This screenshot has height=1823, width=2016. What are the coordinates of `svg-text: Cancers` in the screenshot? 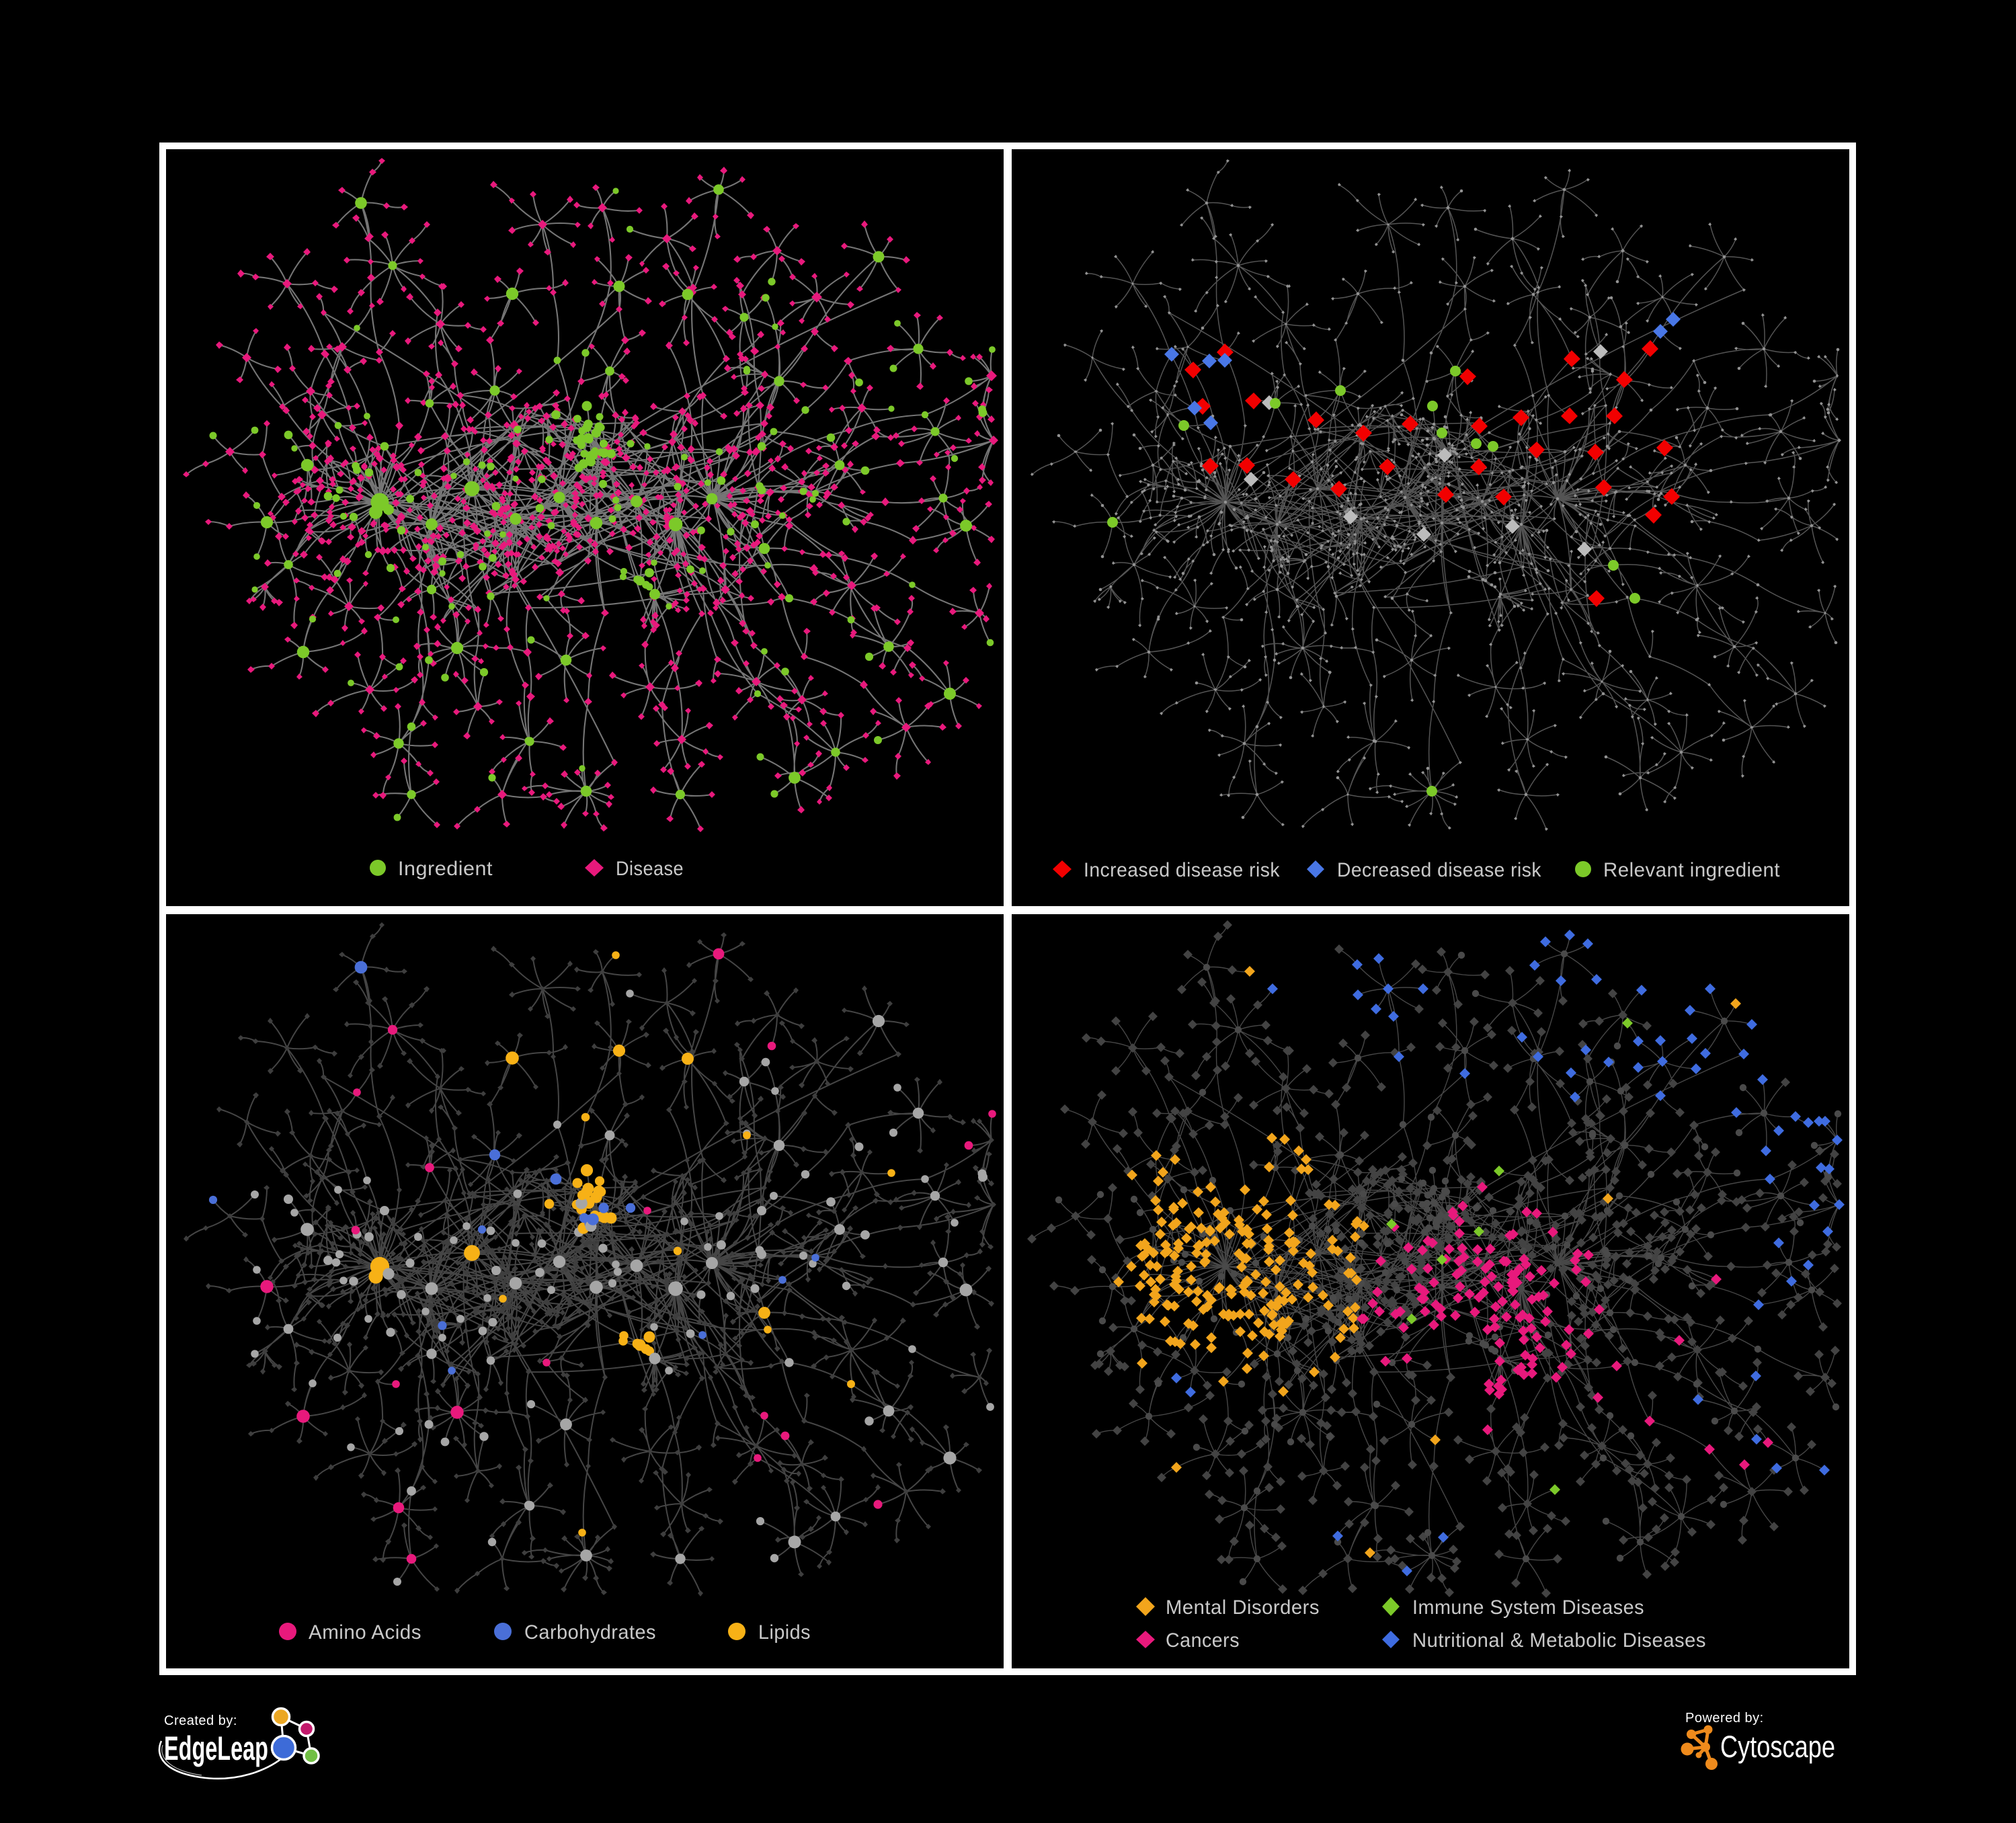 It's located at (1203, 1640).